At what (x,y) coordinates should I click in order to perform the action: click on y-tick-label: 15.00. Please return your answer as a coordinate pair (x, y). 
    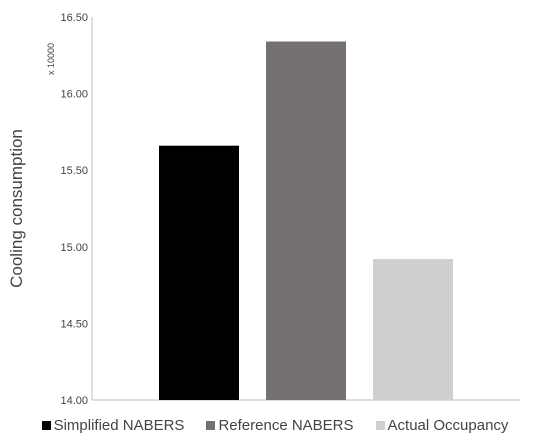
    Looking at the image, I should click on (74, 248).